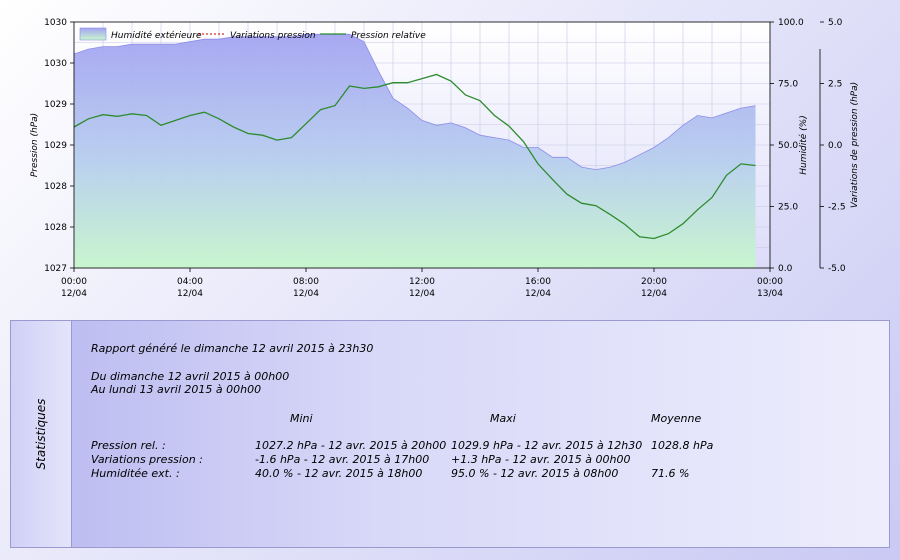  I want to click on x-tick-label: 04:00, so click(190, 282).